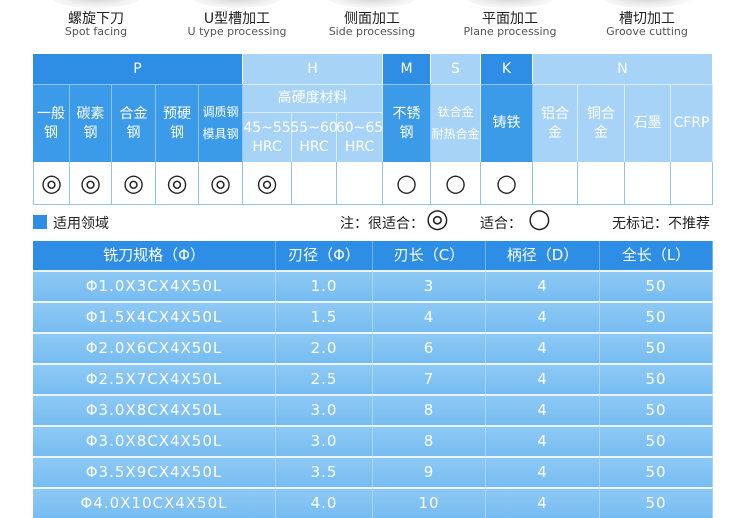 This screenshot has width=750, height=518. What do you see at coordinates (91, 123) in the screenshot?
I see `material-header: 碳素 钢` at bounding box center [91, 123].